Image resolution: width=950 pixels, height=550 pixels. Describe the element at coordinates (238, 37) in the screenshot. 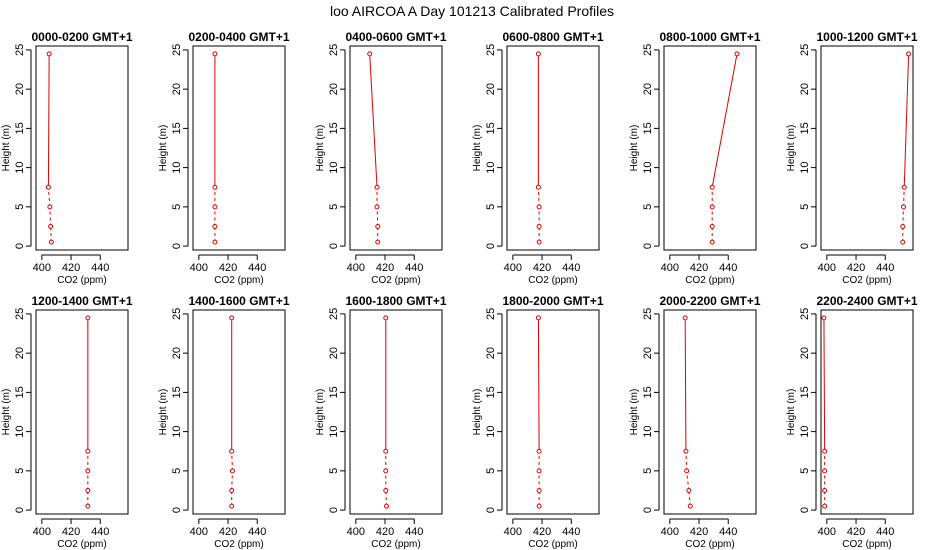

I see `panel-title: 0200-0400 GMT+1` at that location.